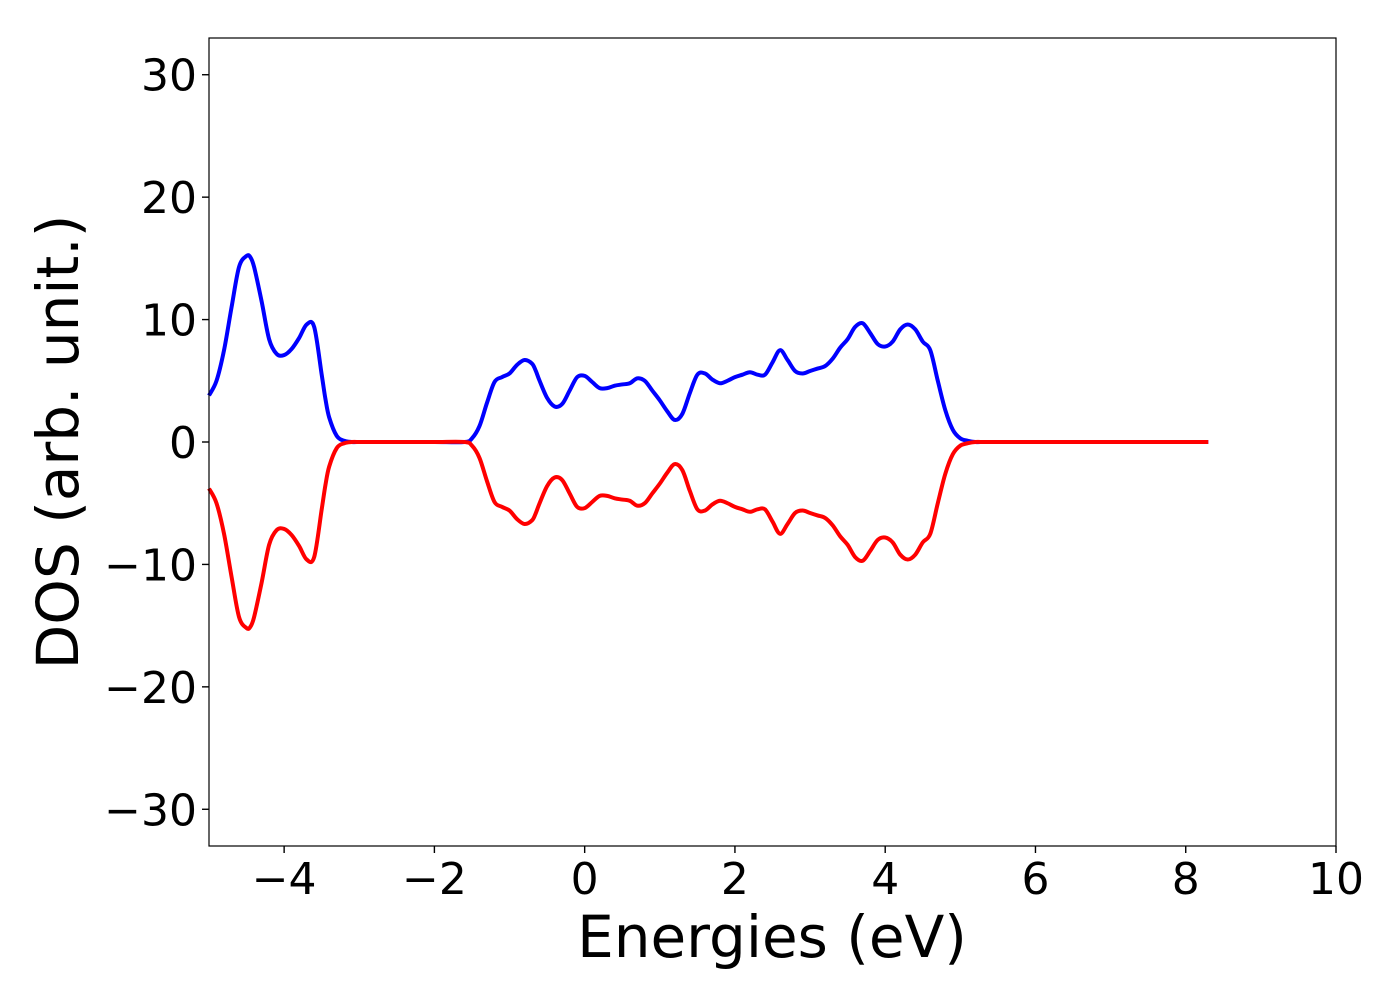 The image size is (1400, 1000). Describe the element at coordinates (885, 879) in the screenshot. I see `x-tick-label: 4` at that location.